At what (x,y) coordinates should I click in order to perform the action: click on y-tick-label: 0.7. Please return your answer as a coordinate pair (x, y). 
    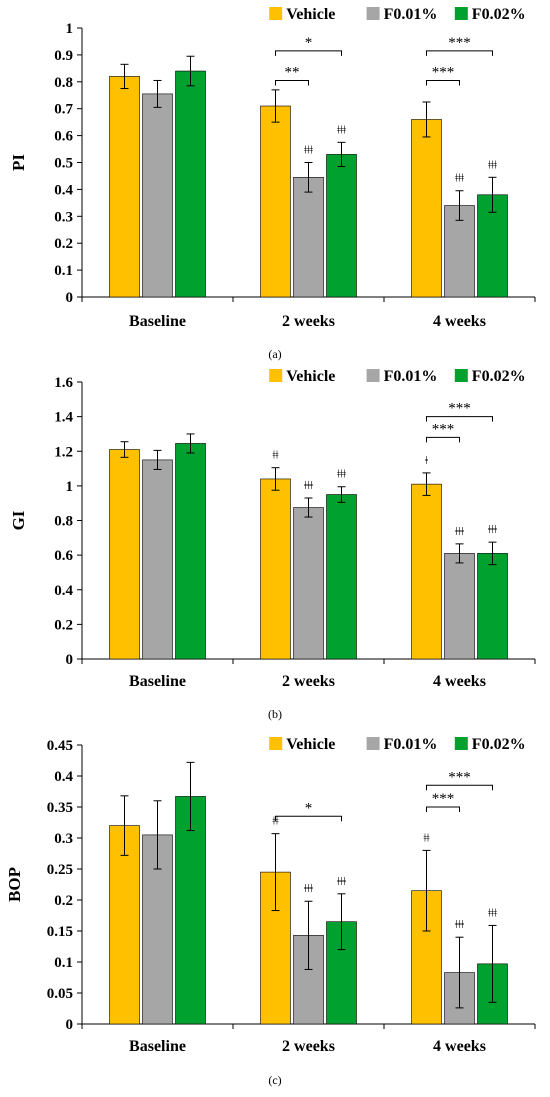
    Looking at the image, I should click on (63, 110).